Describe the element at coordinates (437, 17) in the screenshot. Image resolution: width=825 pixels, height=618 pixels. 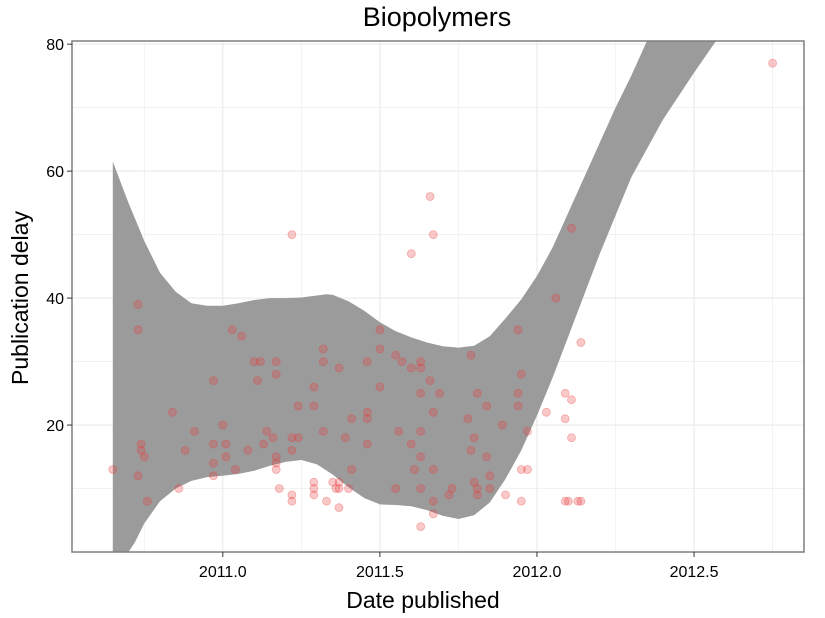
I see `chart-title: Biopolymers` at that location.